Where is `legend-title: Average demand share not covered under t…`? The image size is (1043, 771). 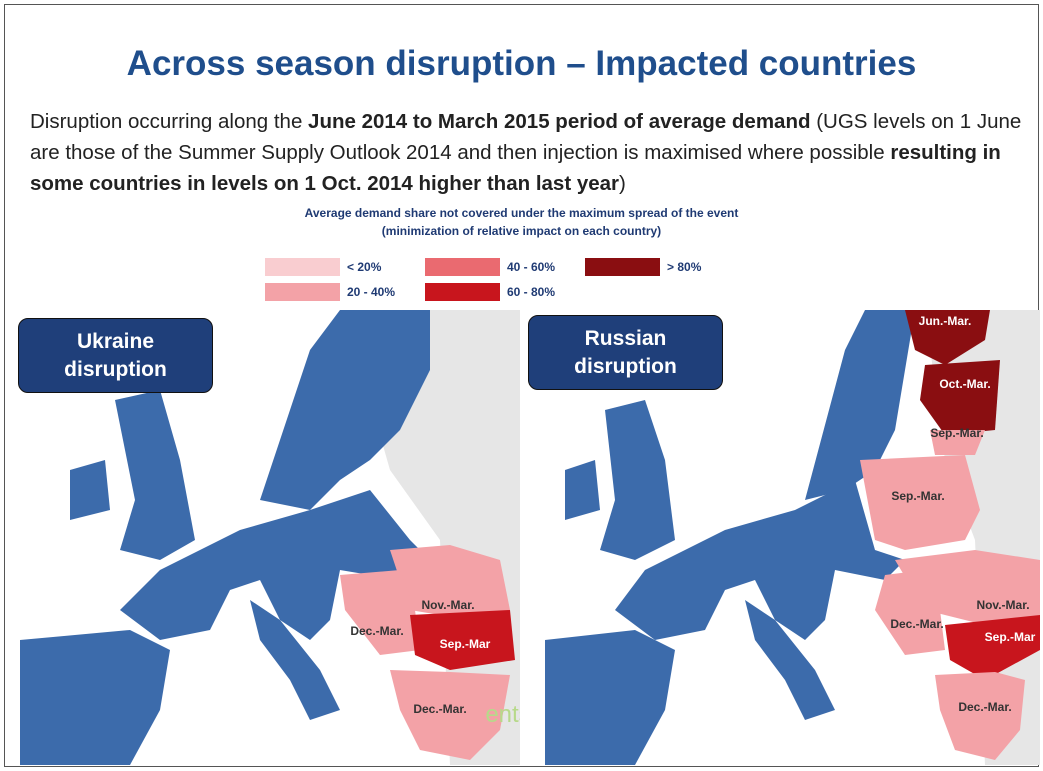
legend-title: Average demand share not covered under t… is located at coordinates (521, 213).